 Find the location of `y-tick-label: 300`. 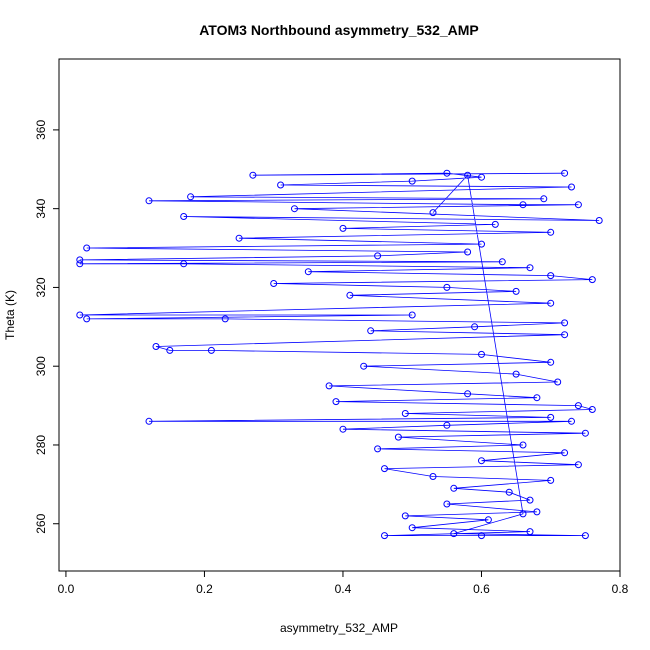

y-tick-label: 300 is located at coordinates (41, 366).